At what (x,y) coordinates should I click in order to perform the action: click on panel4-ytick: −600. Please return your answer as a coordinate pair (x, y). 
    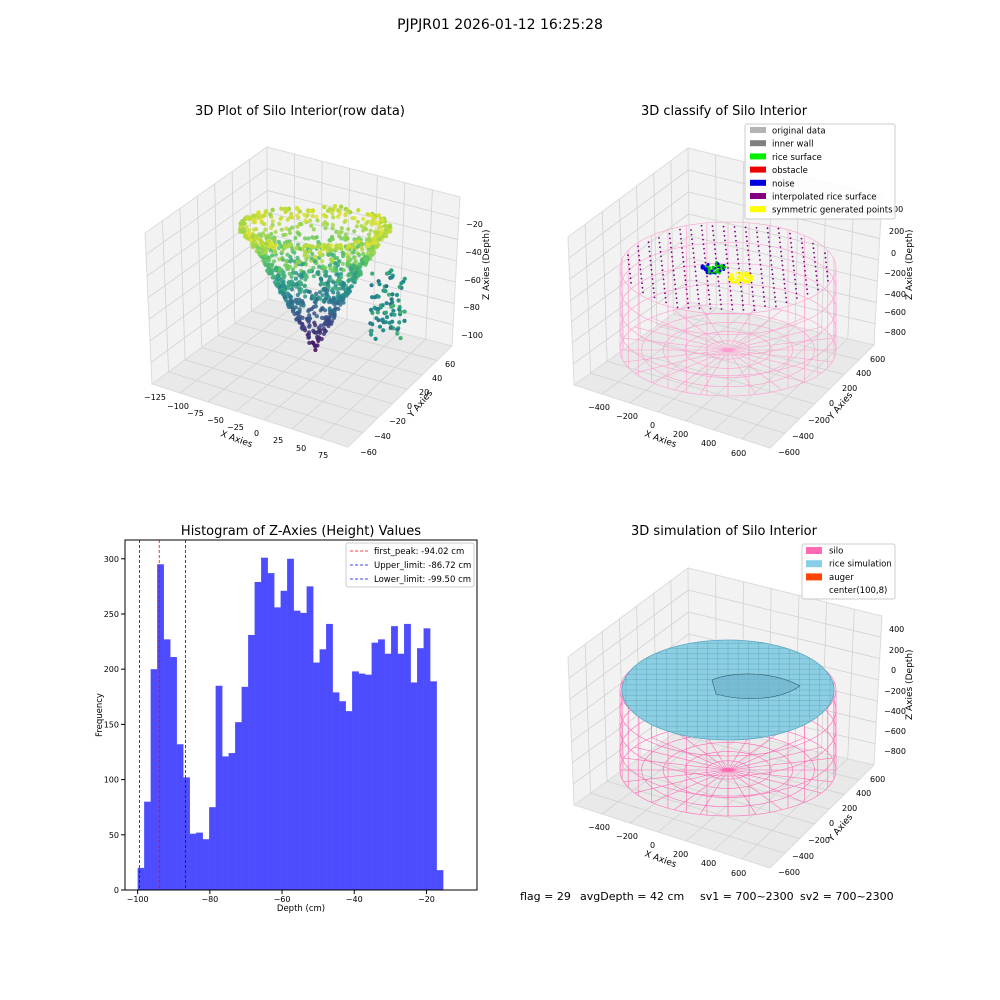
    Looking at the image, I should click on (789, 872).